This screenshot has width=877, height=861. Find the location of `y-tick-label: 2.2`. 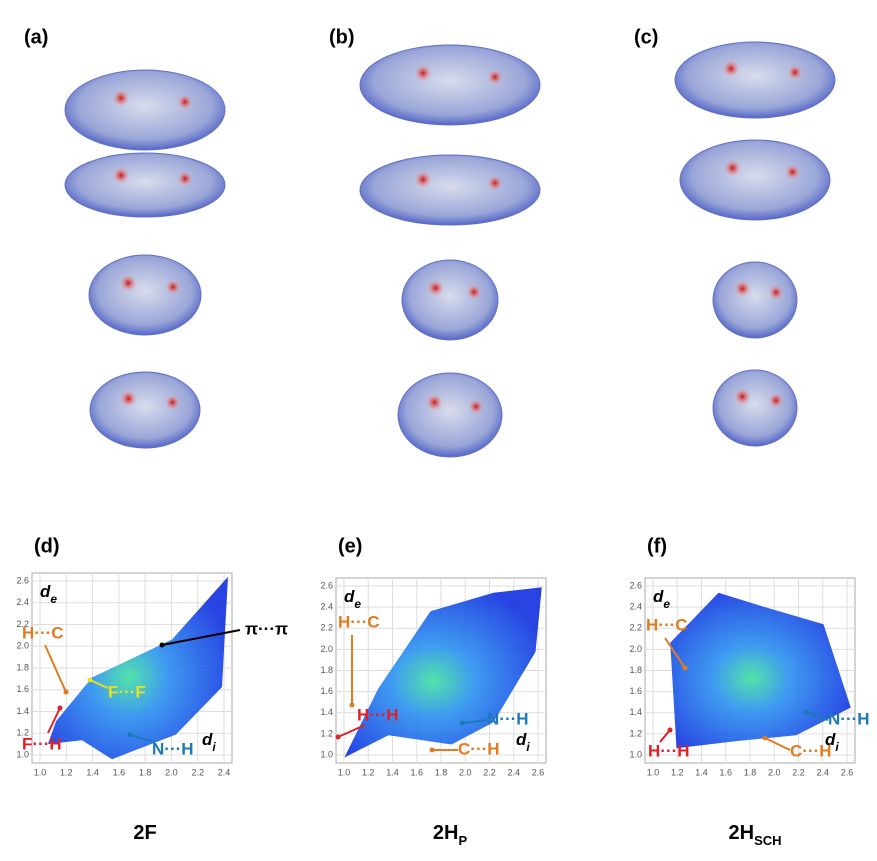

y-tick-label: 2.2 is located at coordinates (22, 624).